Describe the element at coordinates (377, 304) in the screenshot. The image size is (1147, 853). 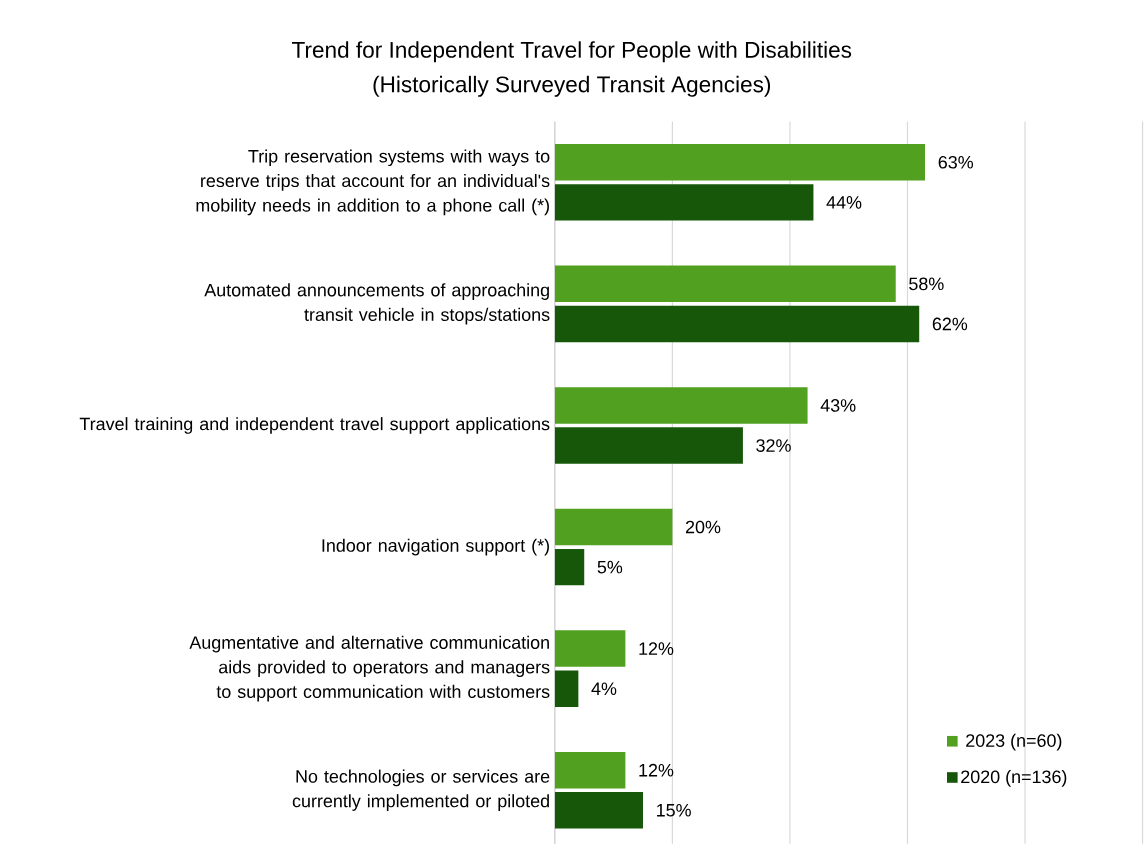
I see `y-tick-label: Automated announcements of approaching transit vehicle in stops/stations` at that location.